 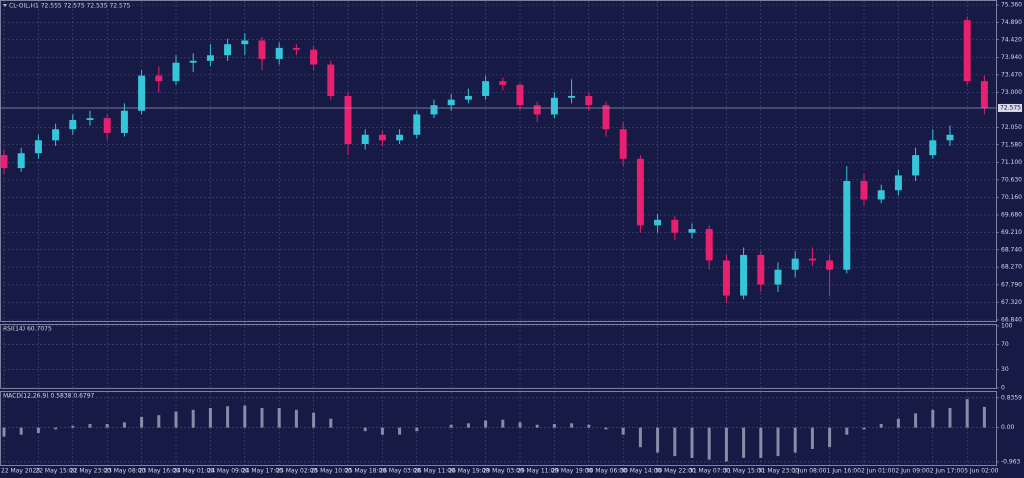 I want to click on y-tick-label: 67.320, so click(x=1011, y=302).